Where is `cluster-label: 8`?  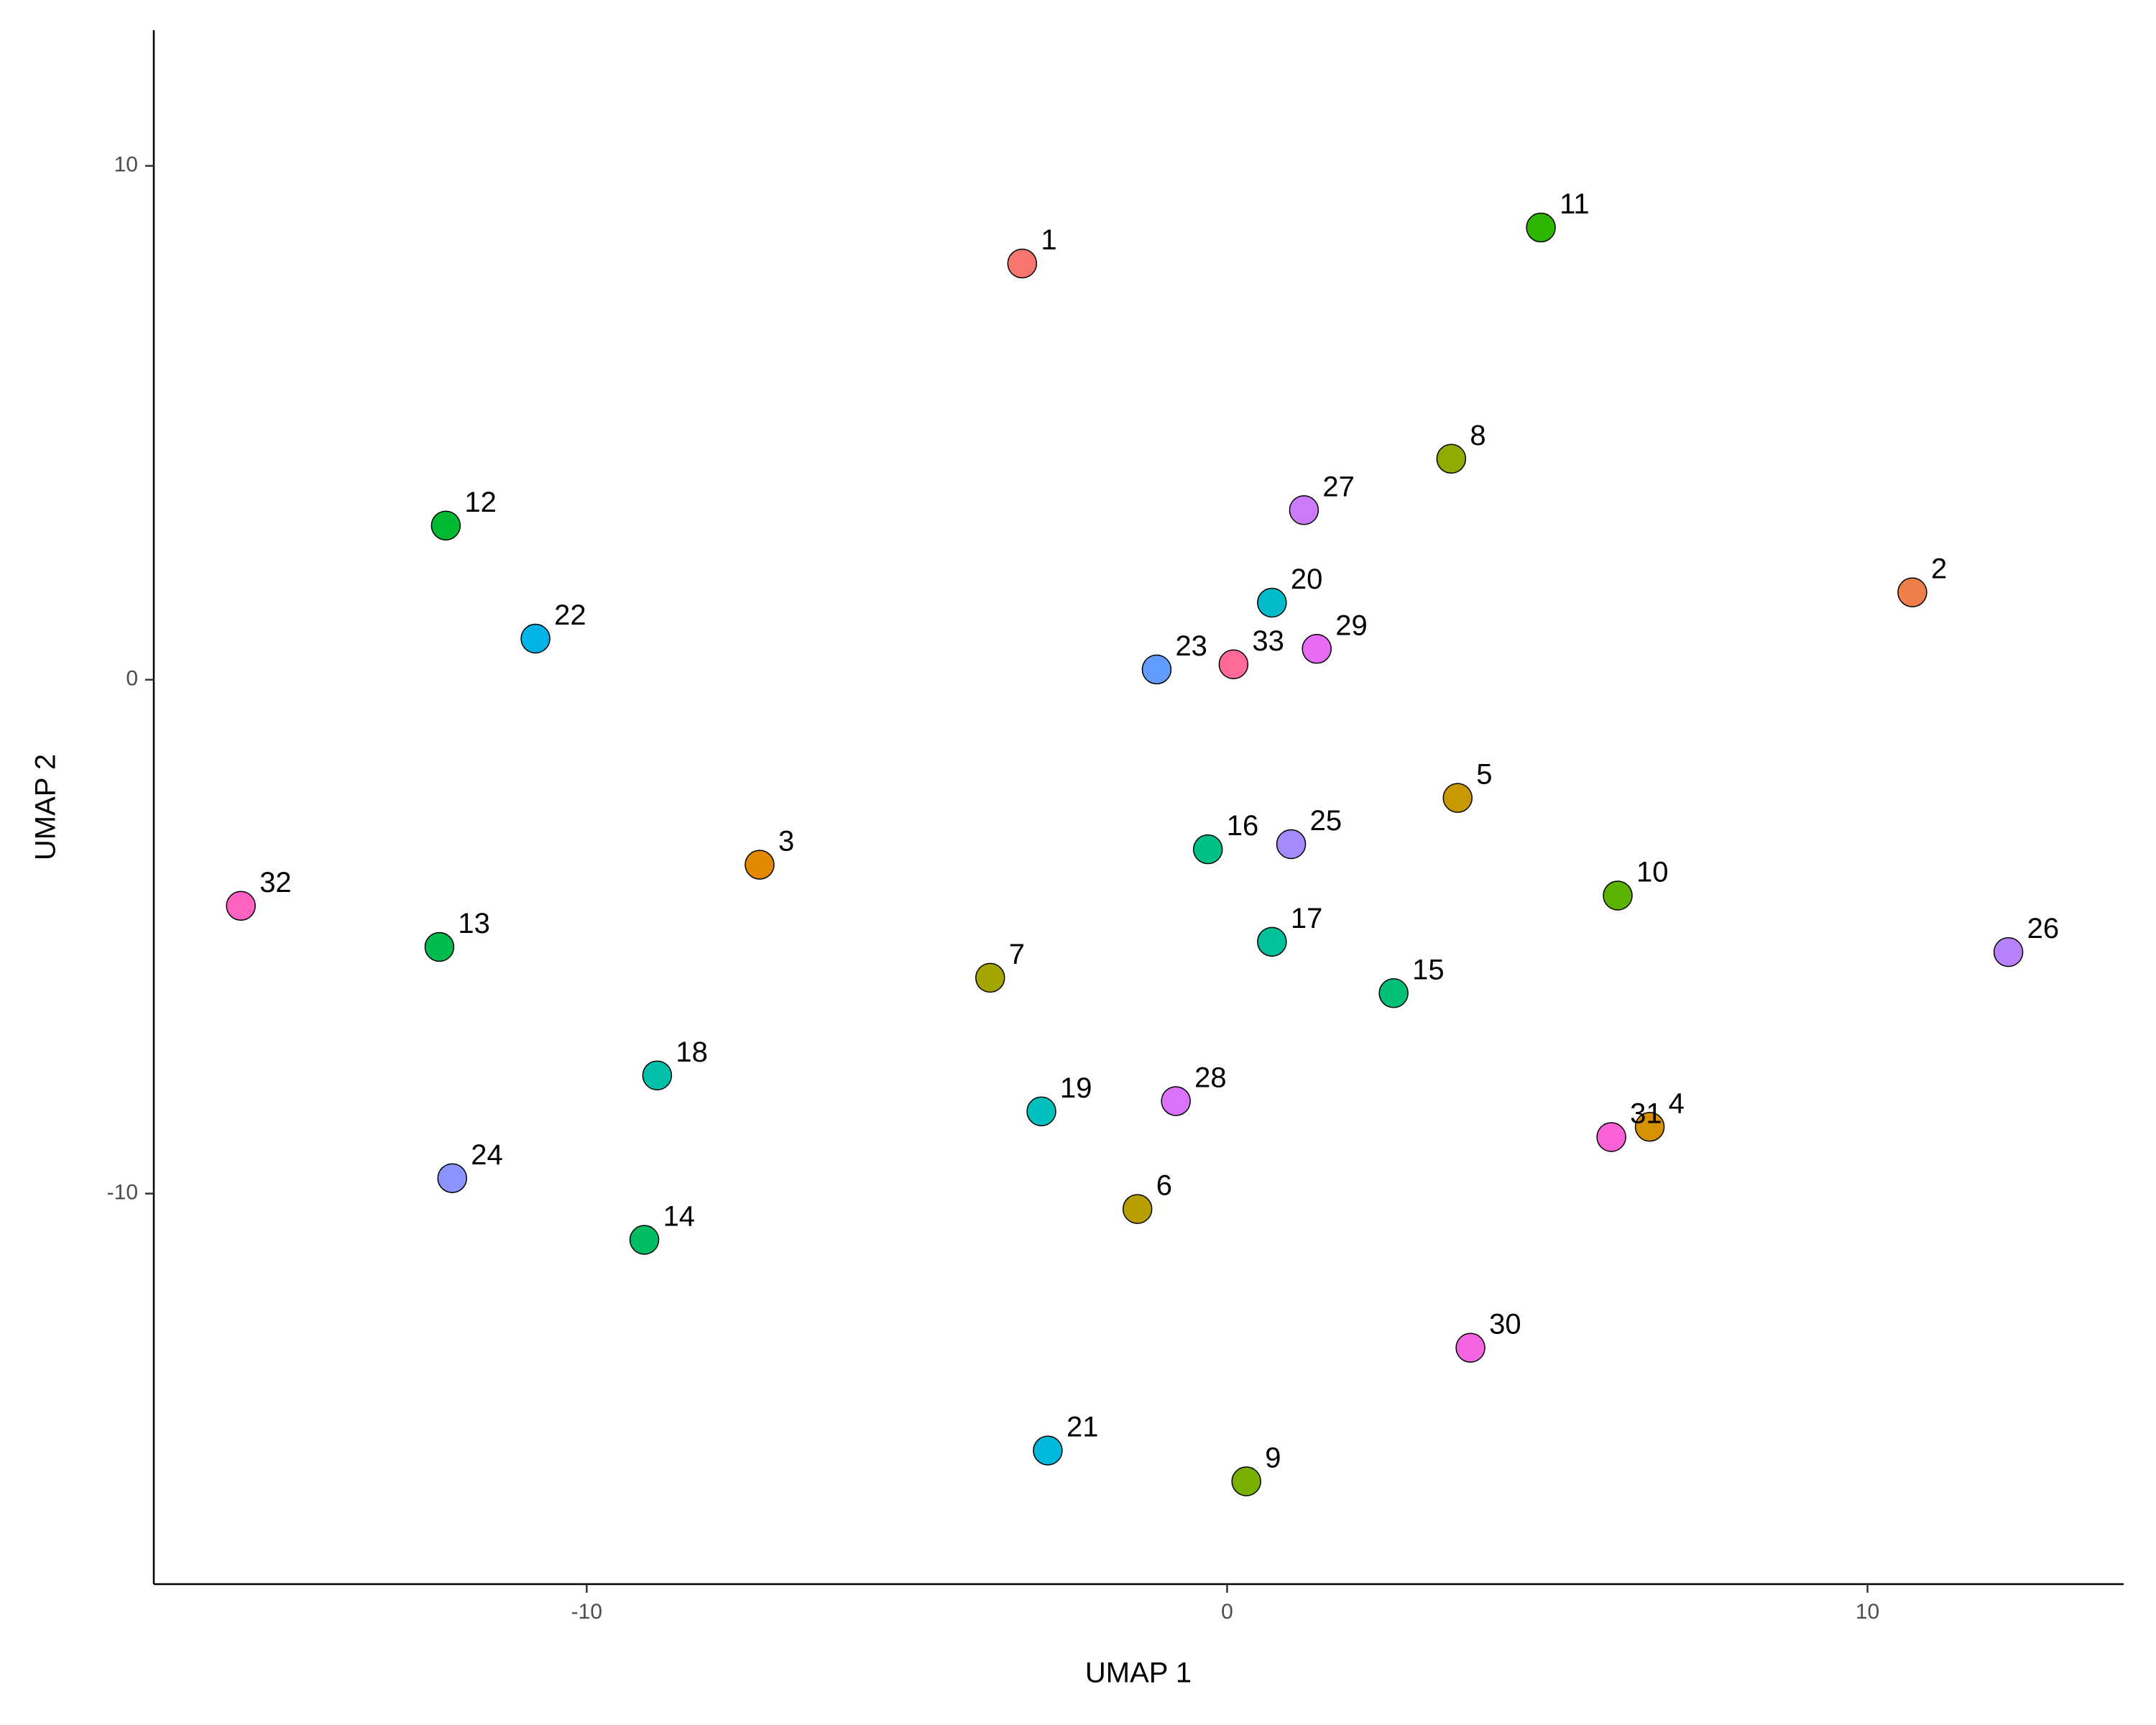
cluster-label: 8 is located at coordinates (1478, 435).